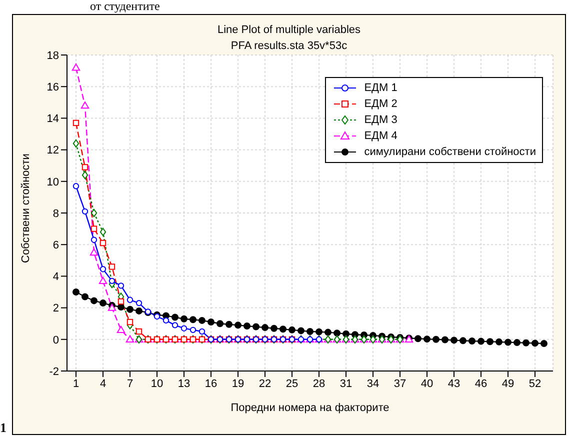  What do you see at coordinates (373, 384) in the screenshot?
I see `x-tick-label: 34` at bounding box center [373, 384].